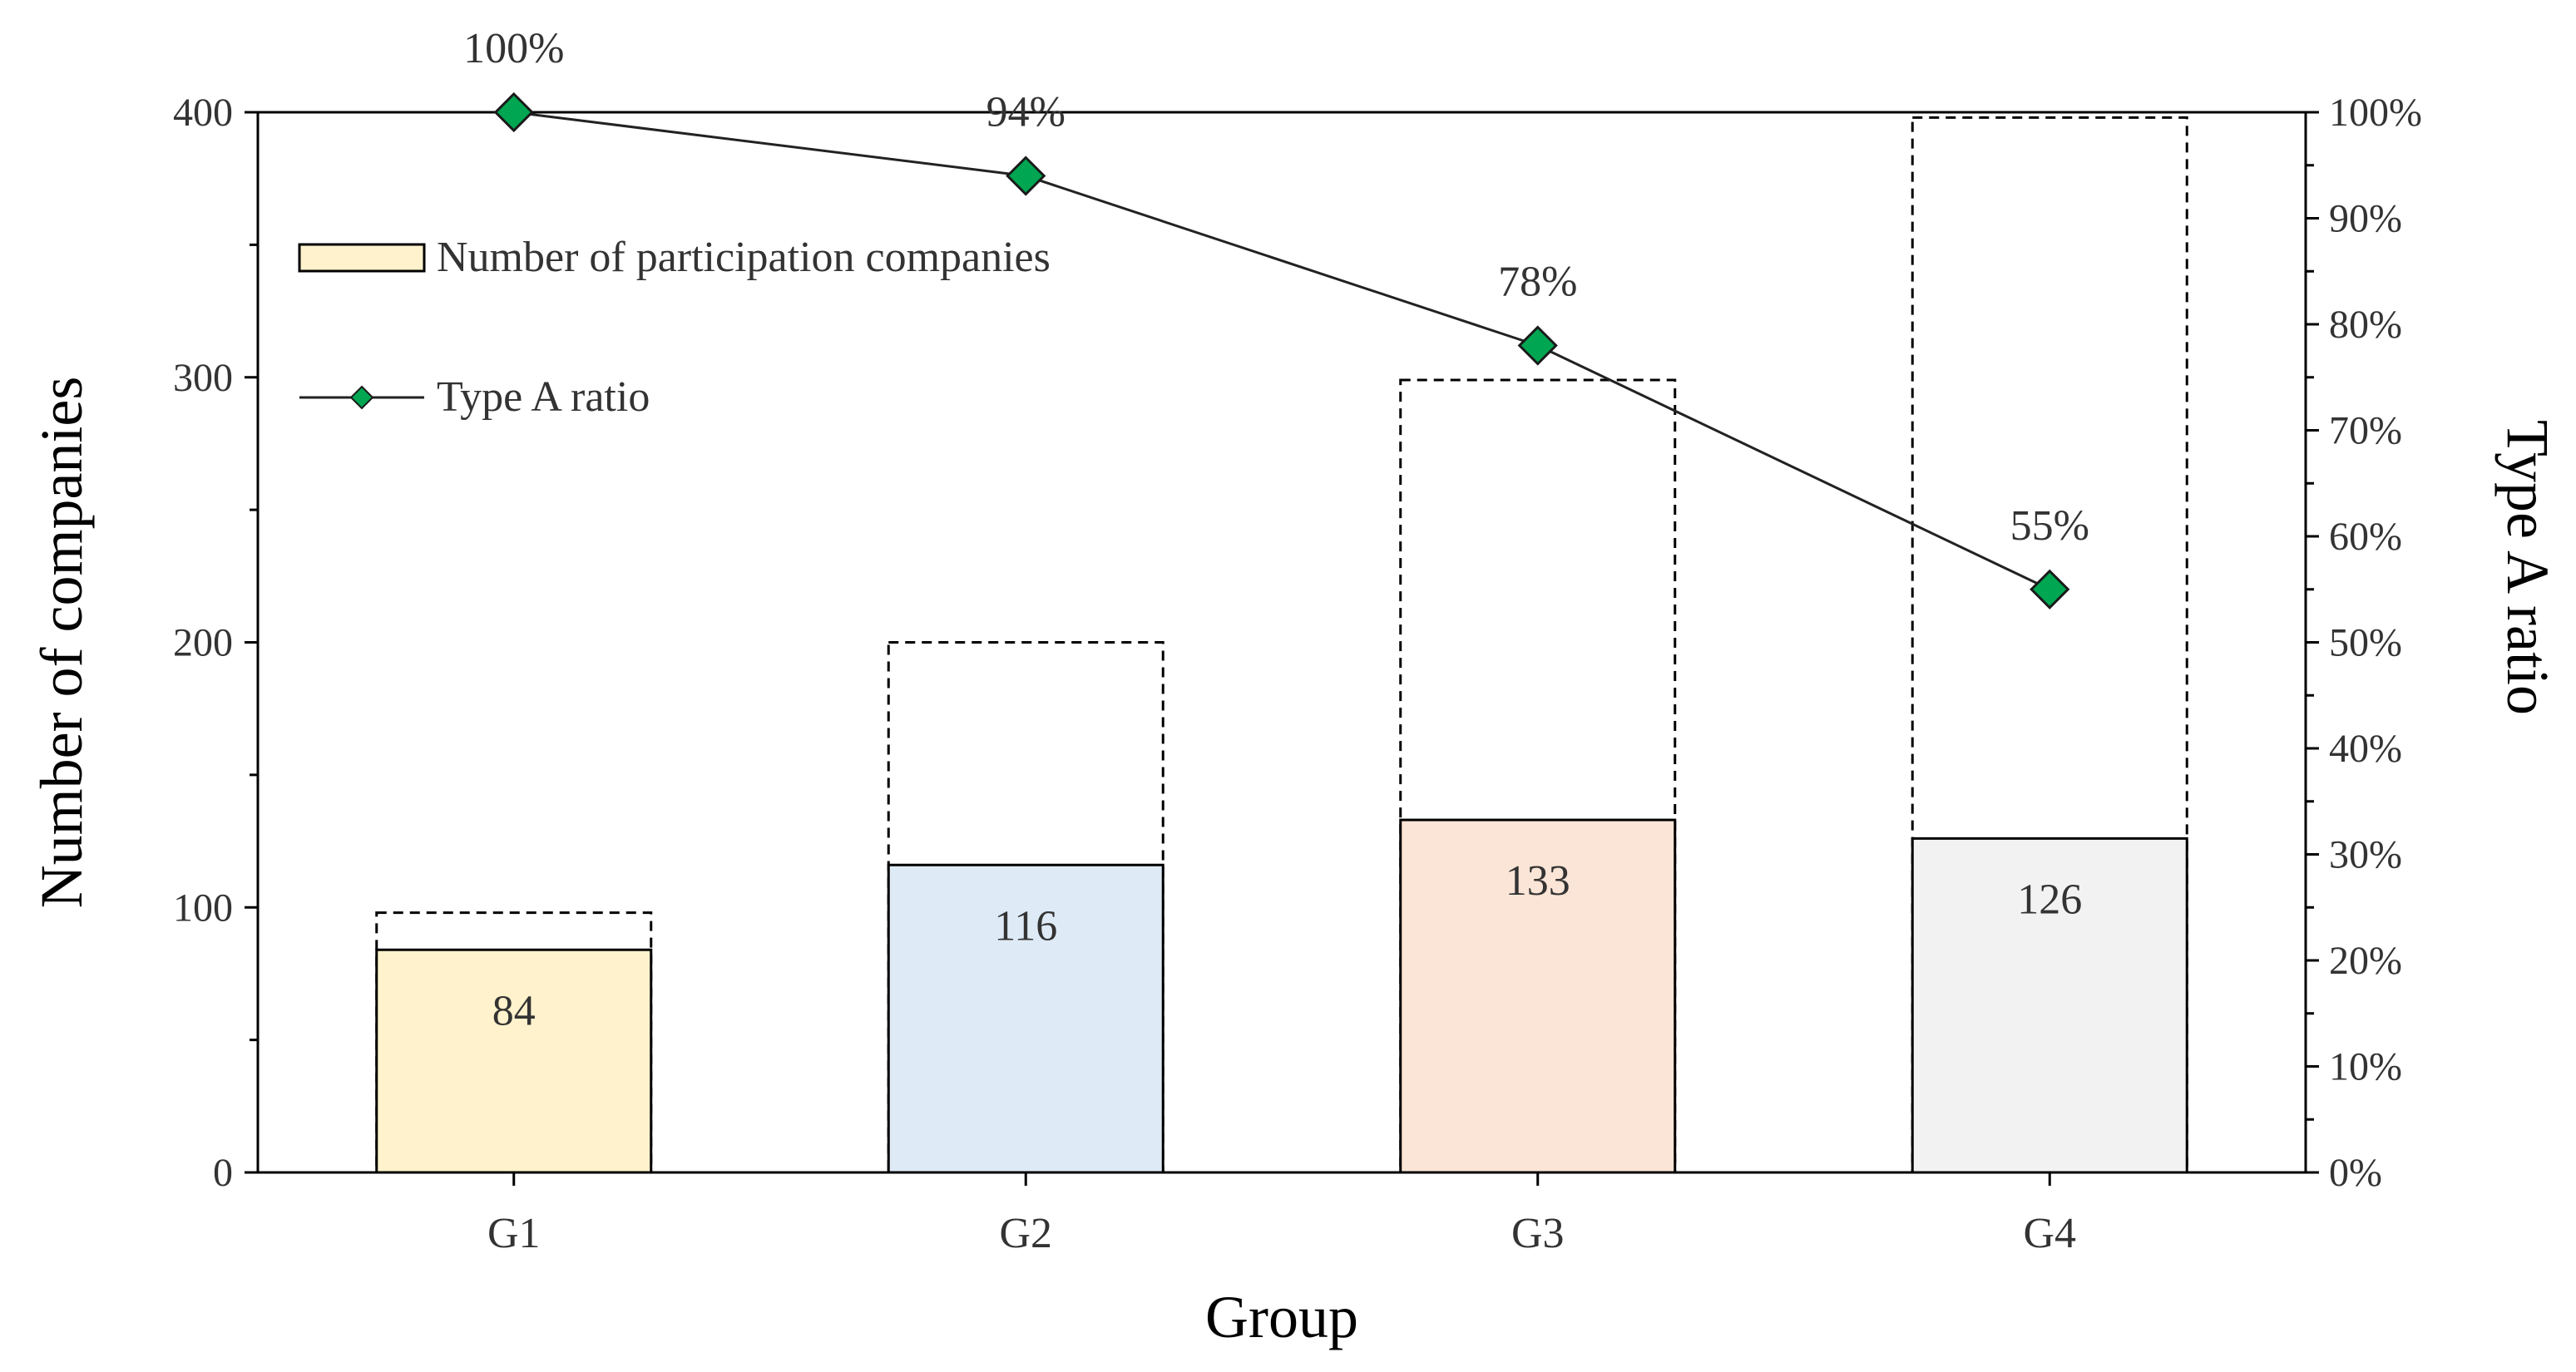  What do you see at coordinates (744, 257) in the screenshot?
I see `legend-bar-label: Number of participation companies` at bounding box center [744, 257].